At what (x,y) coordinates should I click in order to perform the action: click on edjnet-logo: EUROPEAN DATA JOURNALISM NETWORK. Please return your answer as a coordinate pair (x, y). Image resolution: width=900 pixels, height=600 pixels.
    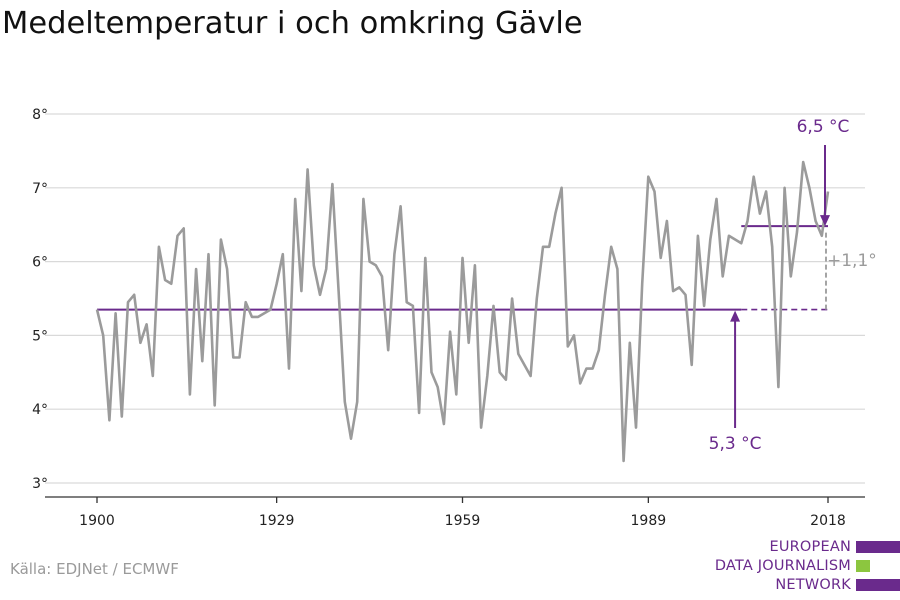
    Looking at the image, I should click on (800, 566).